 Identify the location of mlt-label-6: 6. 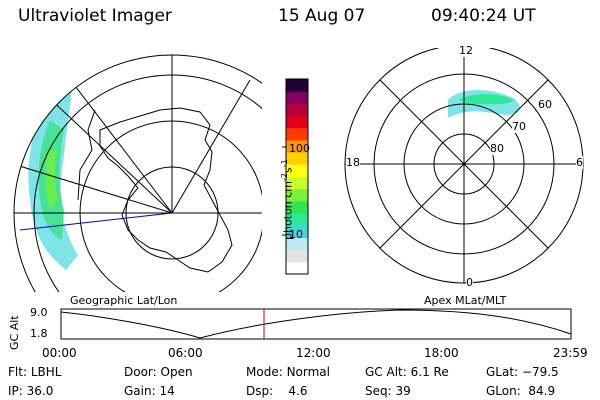
(579, 162).